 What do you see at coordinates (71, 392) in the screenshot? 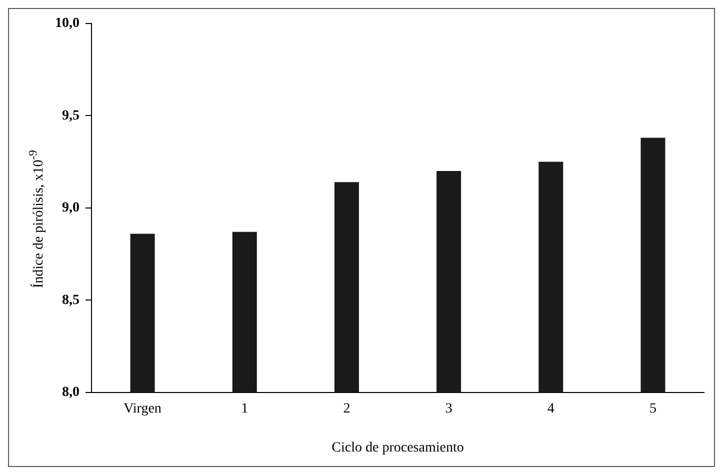
I see `y-tick-label: 8,0` at bounding box center [71, 392].